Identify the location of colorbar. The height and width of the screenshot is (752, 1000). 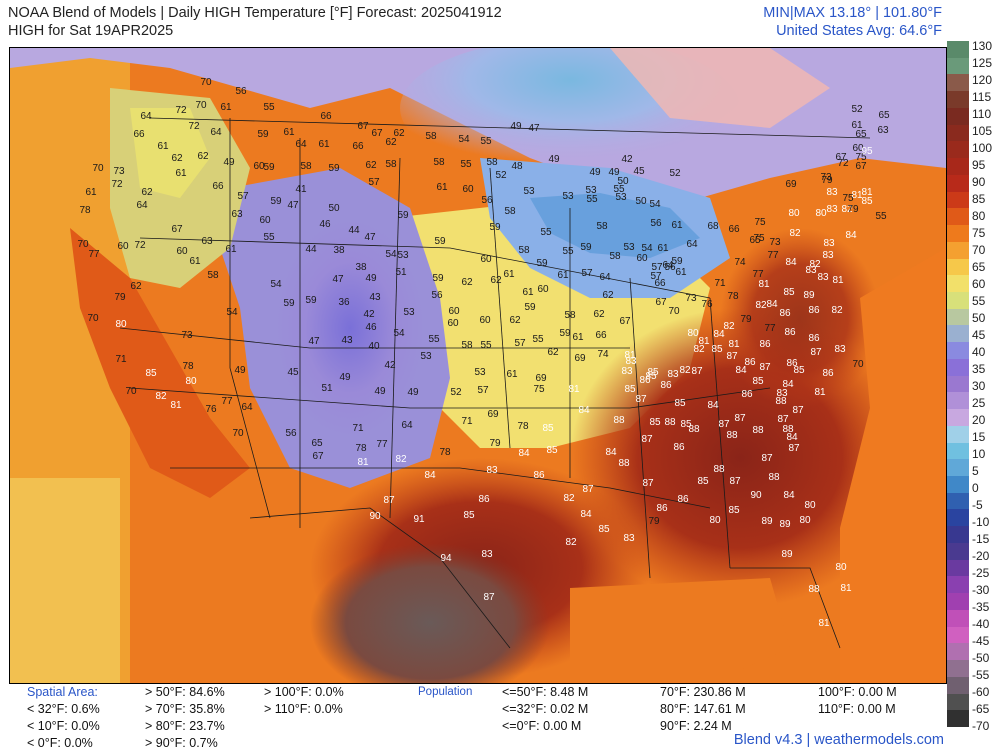
(958, 384).